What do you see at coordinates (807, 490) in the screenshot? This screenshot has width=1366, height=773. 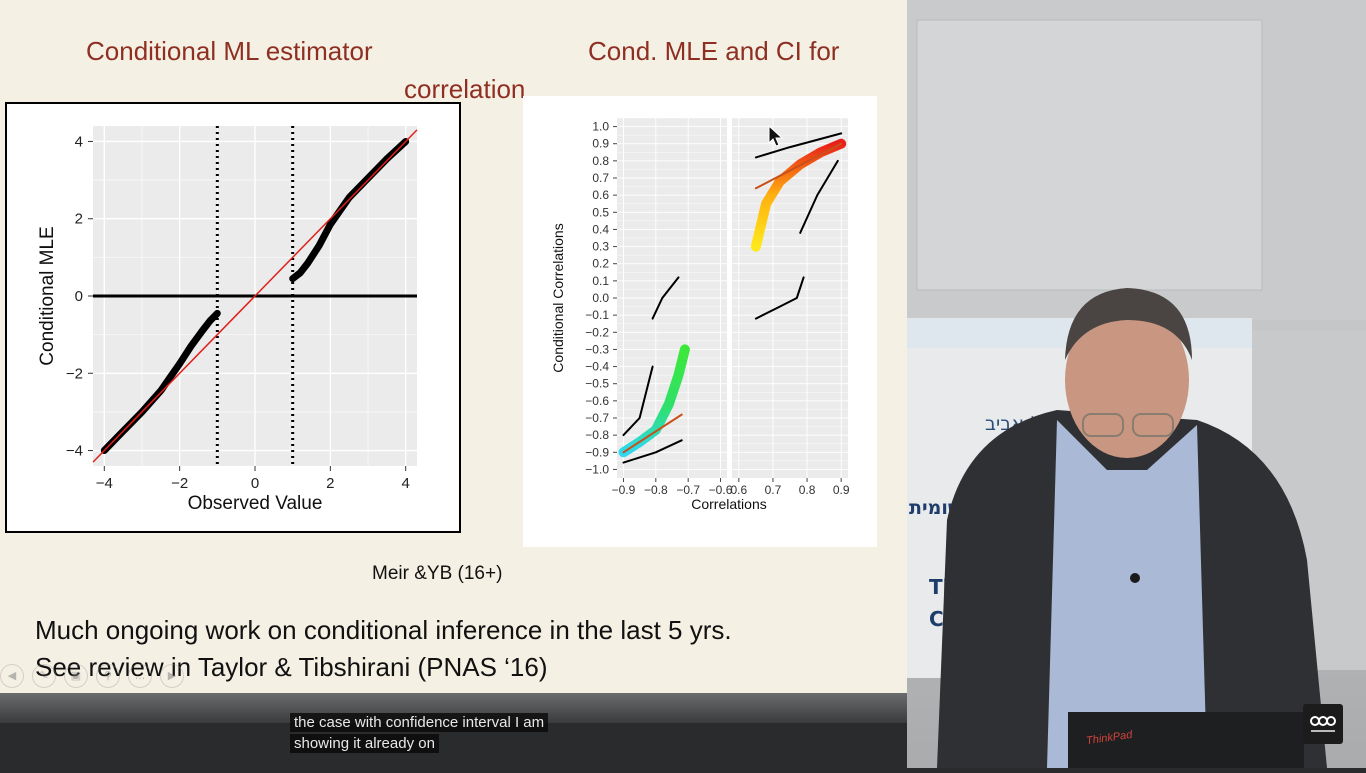 I see `x-tick-label: 0.8` at bounding box center [807, 490].